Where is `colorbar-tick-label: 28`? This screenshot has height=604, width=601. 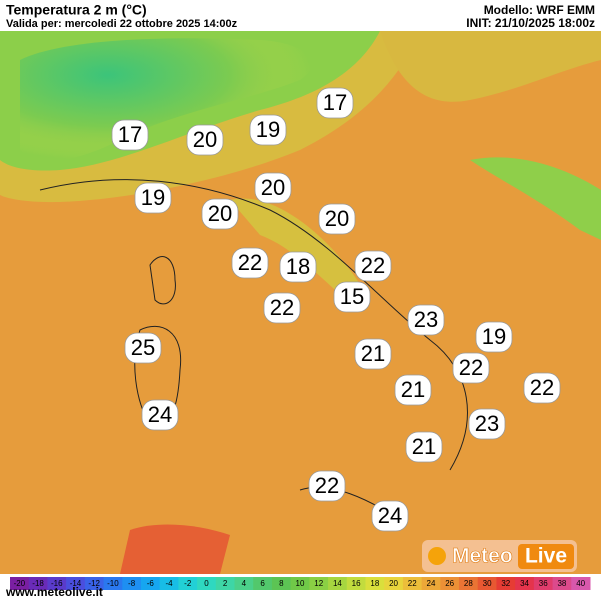 colorbar-tick-label: 28 is located at coordinates (468, 583).